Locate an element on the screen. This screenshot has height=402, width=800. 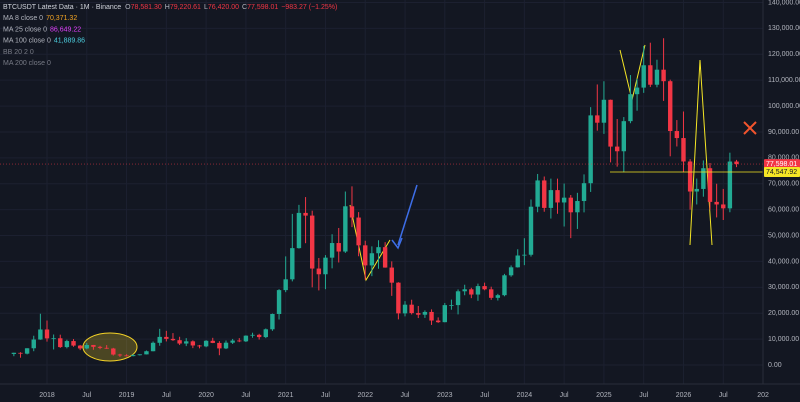
x-tick-label: 2025 is located at coordinates (604, 395).